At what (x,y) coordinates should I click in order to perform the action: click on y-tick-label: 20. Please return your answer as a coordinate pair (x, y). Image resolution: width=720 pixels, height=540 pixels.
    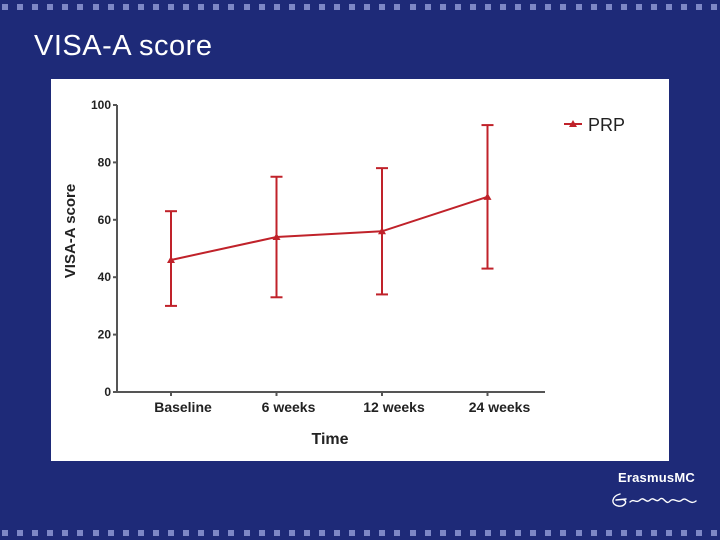
    Looking at the image, I should click on (105, 335).